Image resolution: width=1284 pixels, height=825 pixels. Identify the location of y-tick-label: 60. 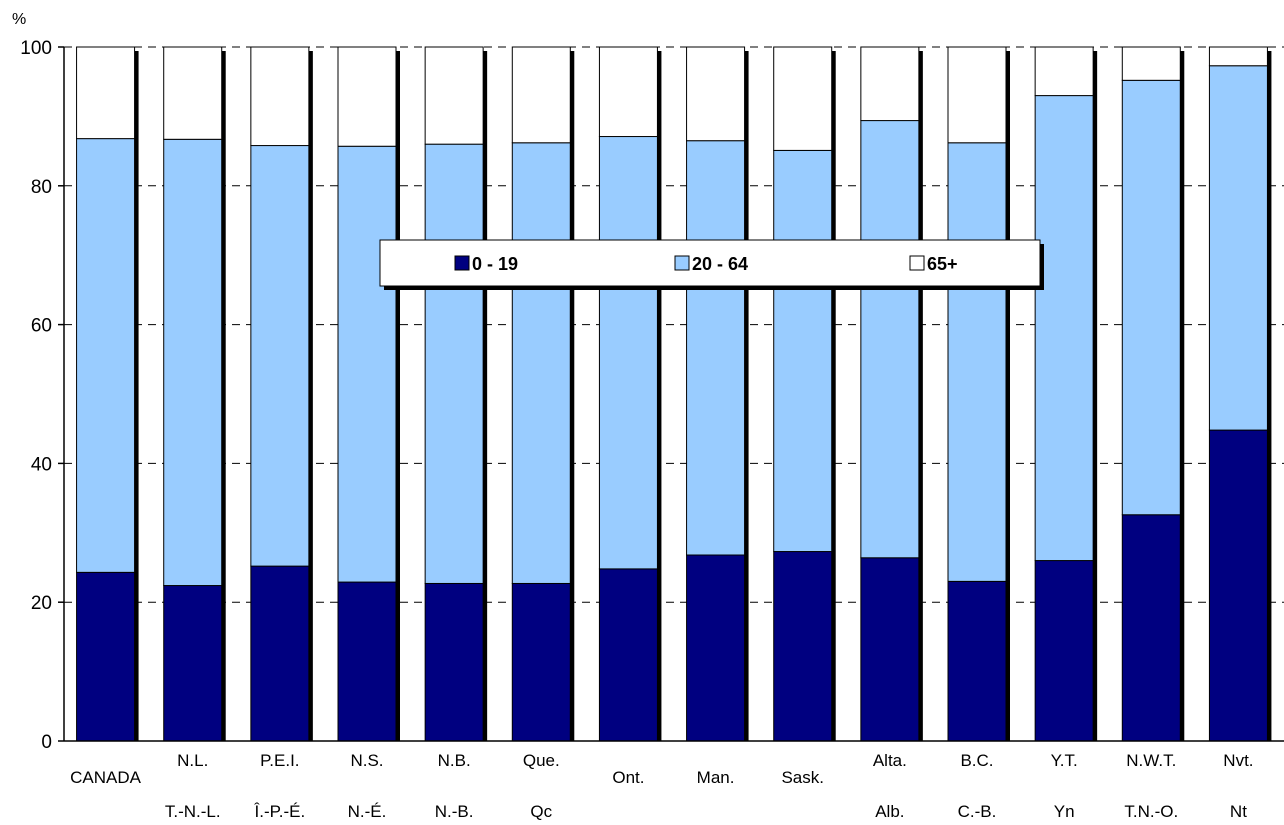
(41, 326).